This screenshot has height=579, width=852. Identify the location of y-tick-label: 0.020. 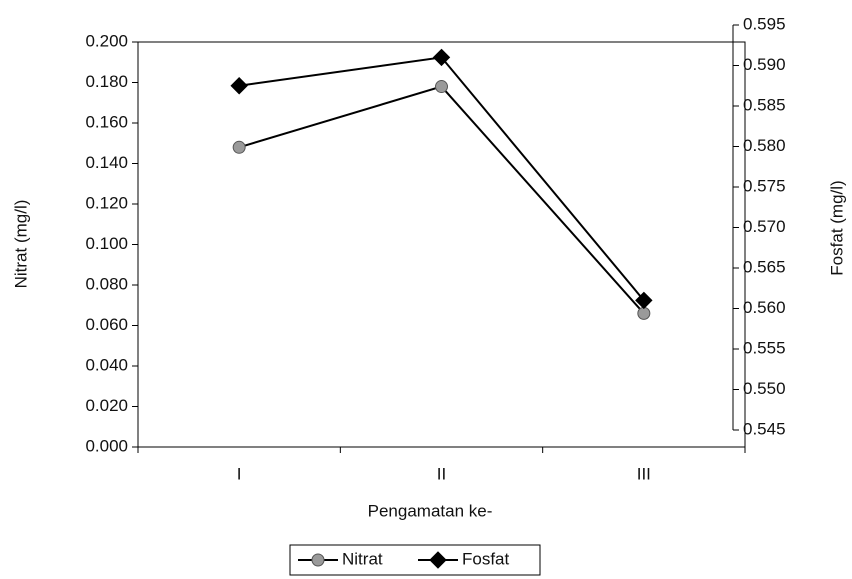
(106, 405).